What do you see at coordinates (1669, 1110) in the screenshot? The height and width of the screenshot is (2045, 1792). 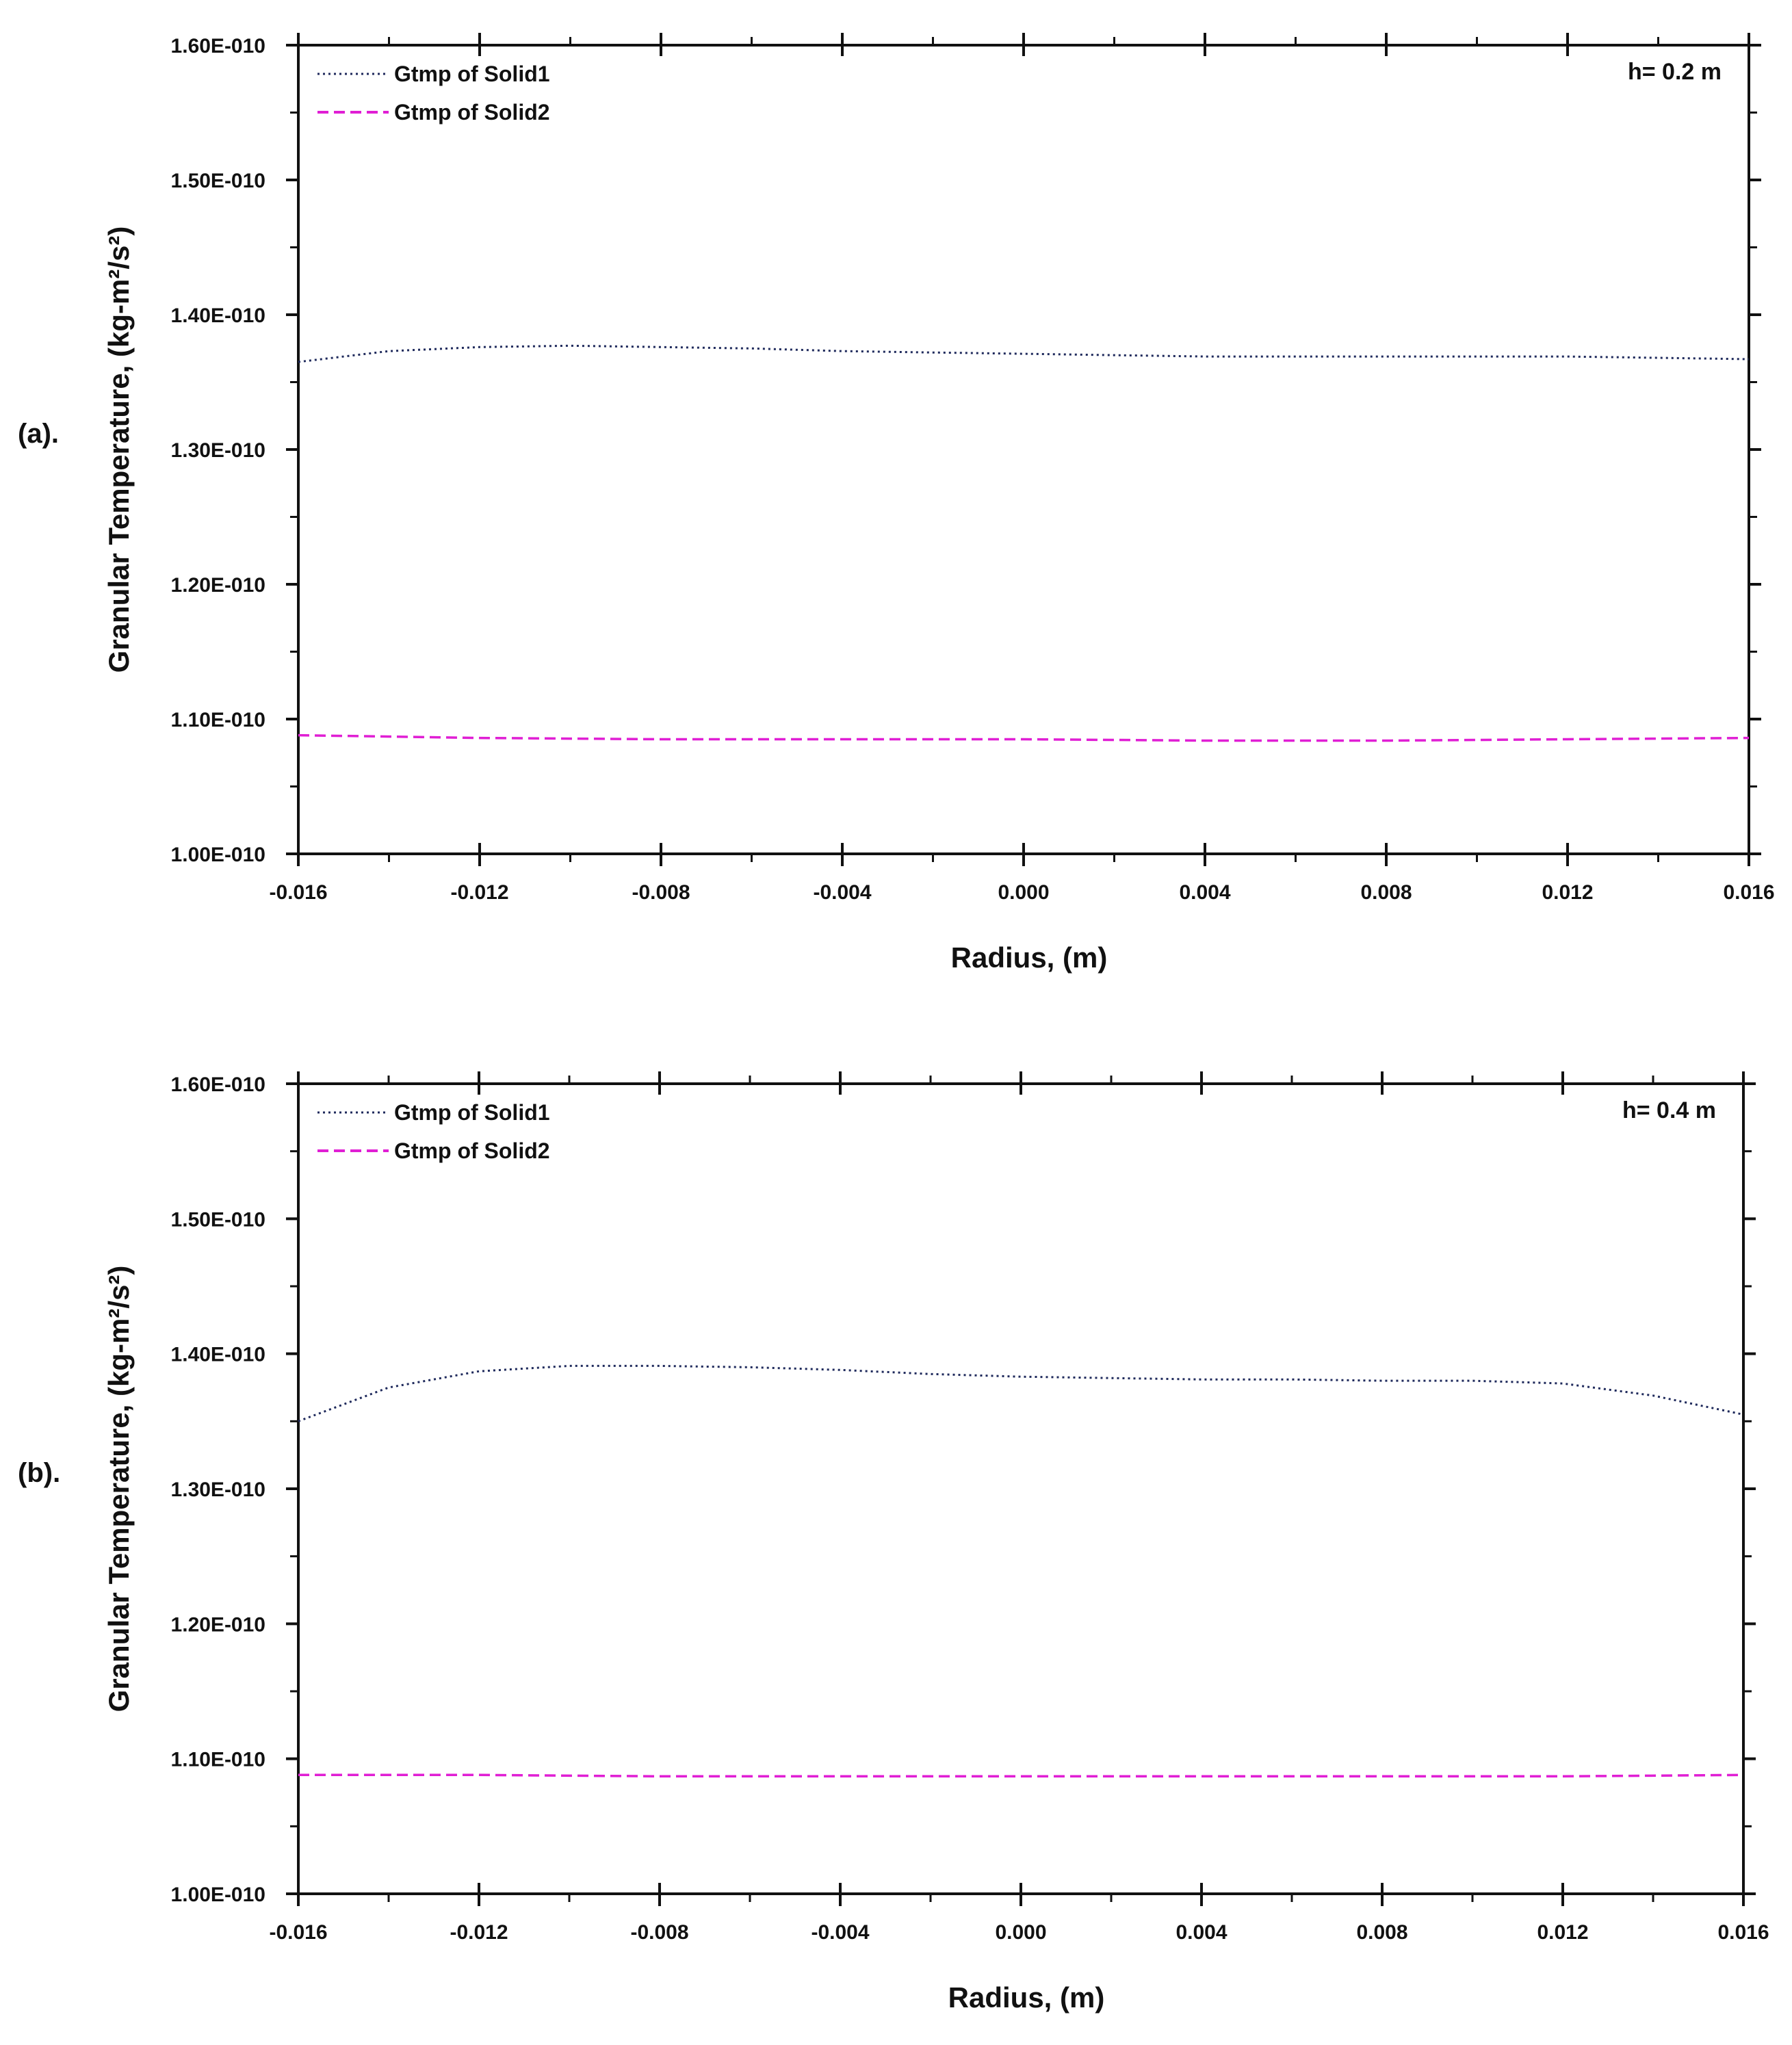 I see `height-annotation: h= 0.4 m` at bounding box center [1669, 1110].